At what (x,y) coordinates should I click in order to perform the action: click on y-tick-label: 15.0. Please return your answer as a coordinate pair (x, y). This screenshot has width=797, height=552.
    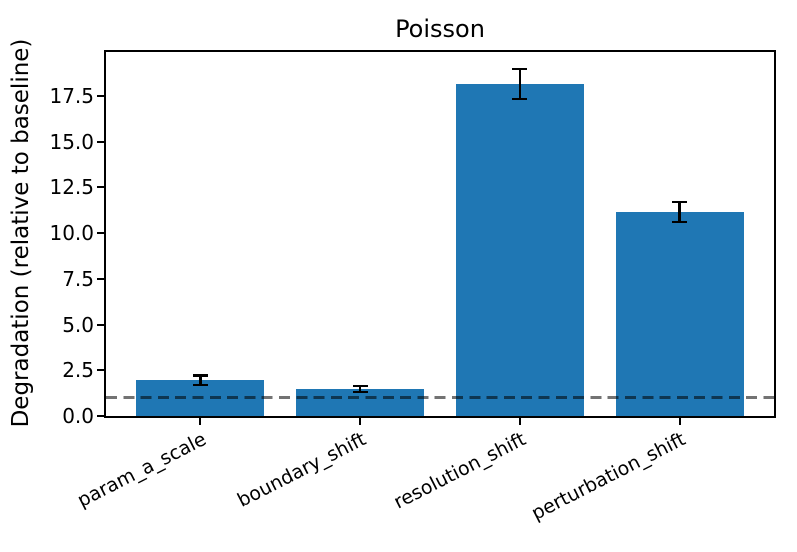
    Looking at the image, I should click on (71, 141).